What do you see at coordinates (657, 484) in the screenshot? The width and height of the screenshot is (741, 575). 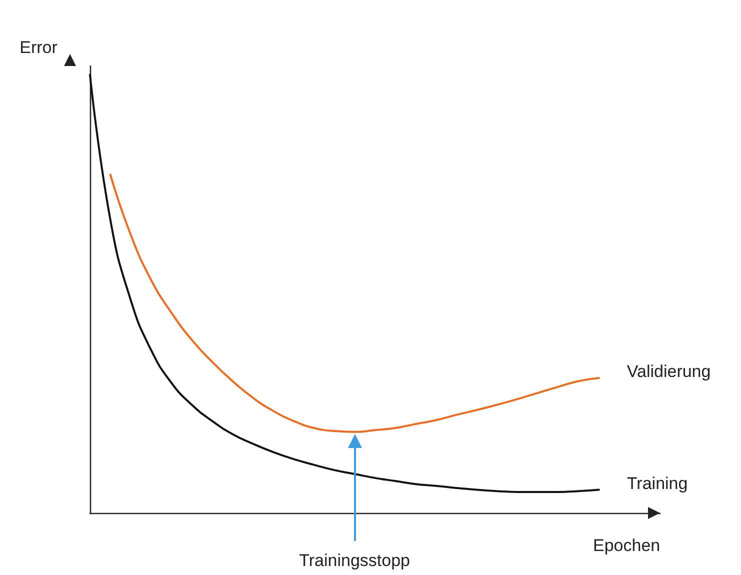 I see `series-label: Training` at bounding box center [657, 484].